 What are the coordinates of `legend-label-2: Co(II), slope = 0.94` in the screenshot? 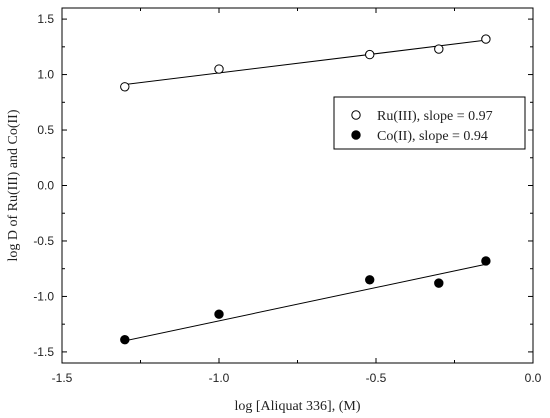 It's located at (432, 136).